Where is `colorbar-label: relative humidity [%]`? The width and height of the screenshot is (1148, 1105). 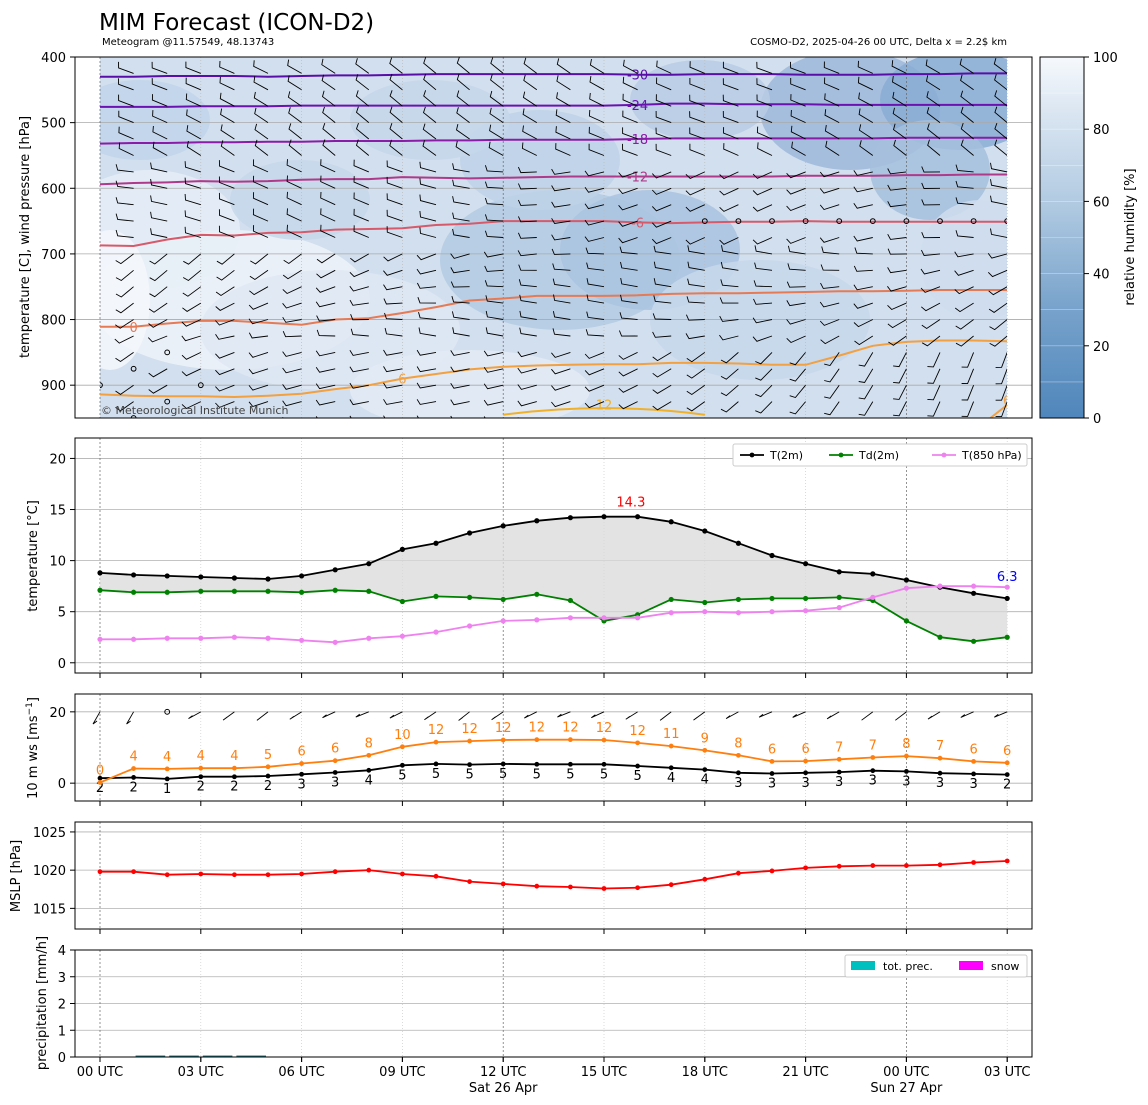 colorbar-label: relative humidity [%] is located at coordinates (1130, 236).